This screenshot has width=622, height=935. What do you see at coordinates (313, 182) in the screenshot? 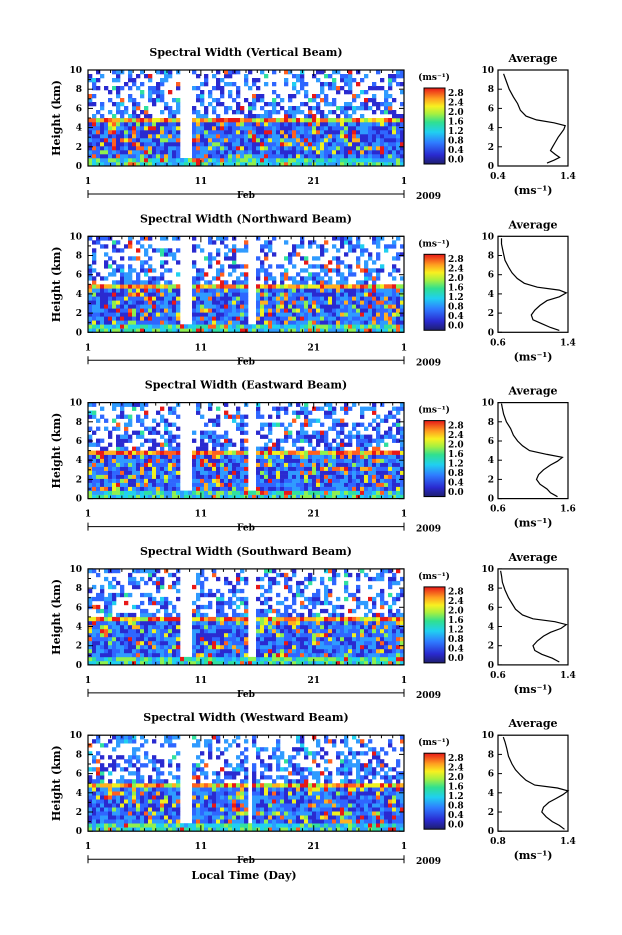
I see `x-tick-label: 21` at bounding box center [313, 182].